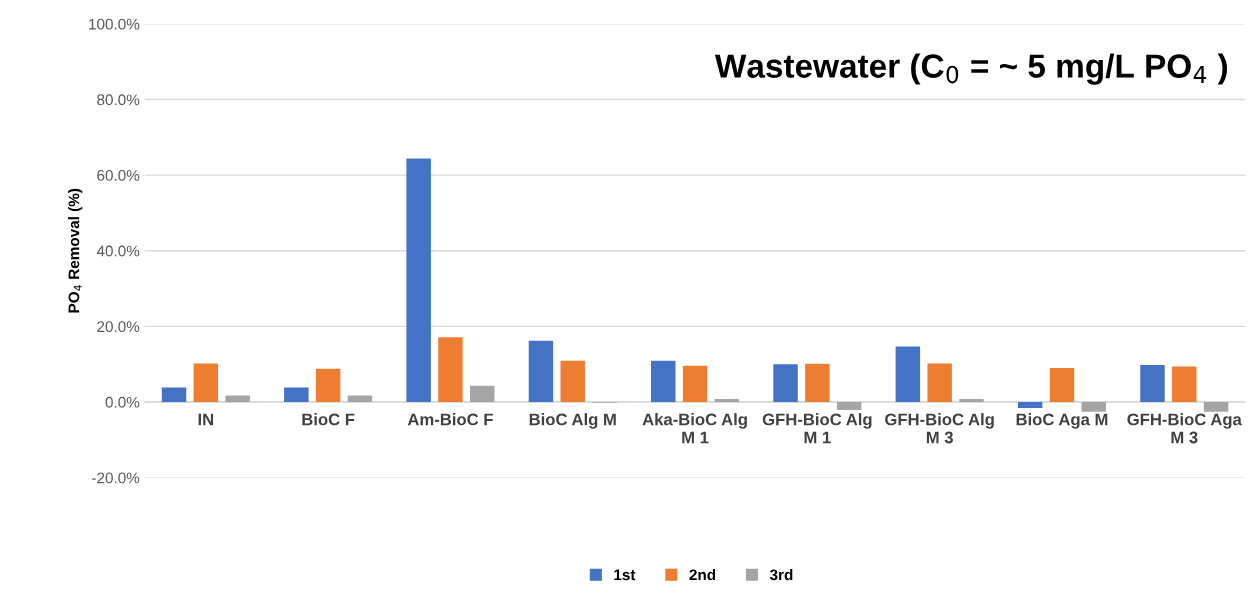 This screenshot has width=1258, height=597. I want to click on legend-label: 1st, so click(625, 575).